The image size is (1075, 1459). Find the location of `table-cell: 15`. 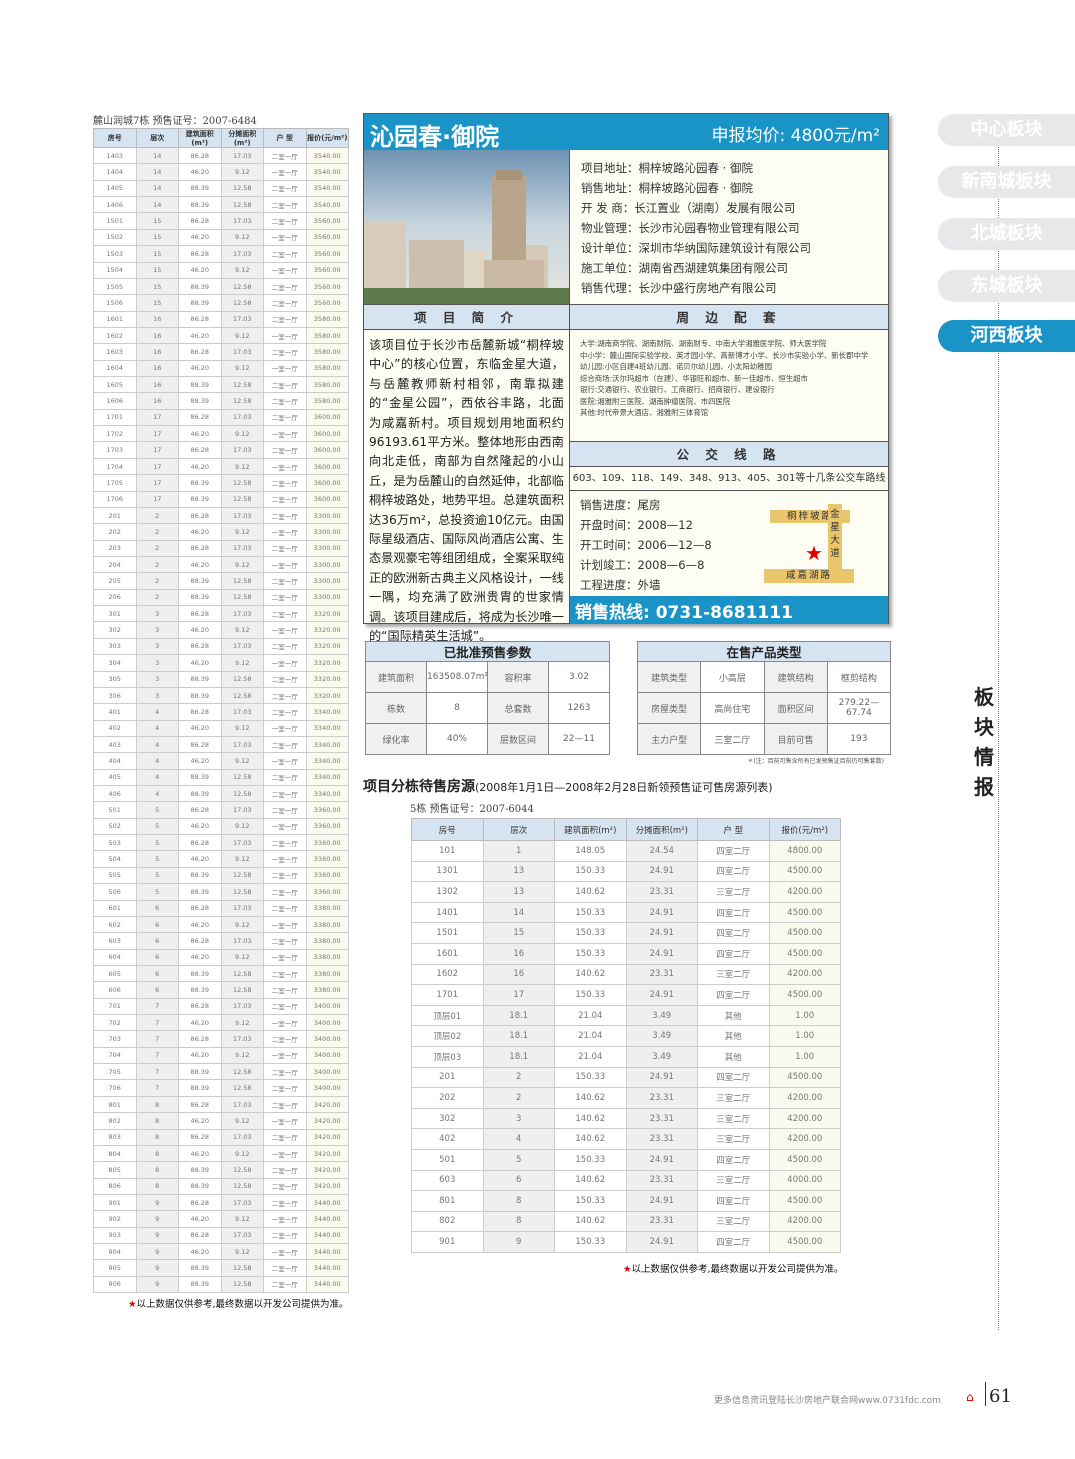

table-cell: 15 is located at coordinates (157, 237).